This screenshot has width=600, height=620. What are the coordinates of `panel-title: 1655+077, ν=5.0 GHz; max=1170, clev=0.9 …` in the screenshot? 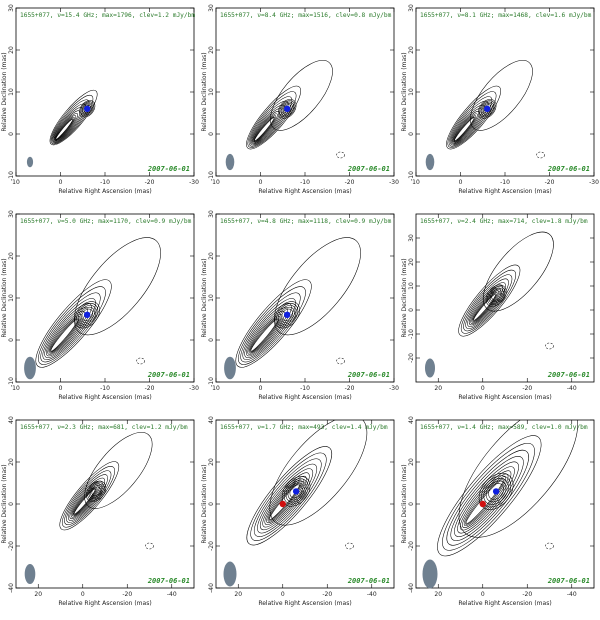 It's located at (106, 221).